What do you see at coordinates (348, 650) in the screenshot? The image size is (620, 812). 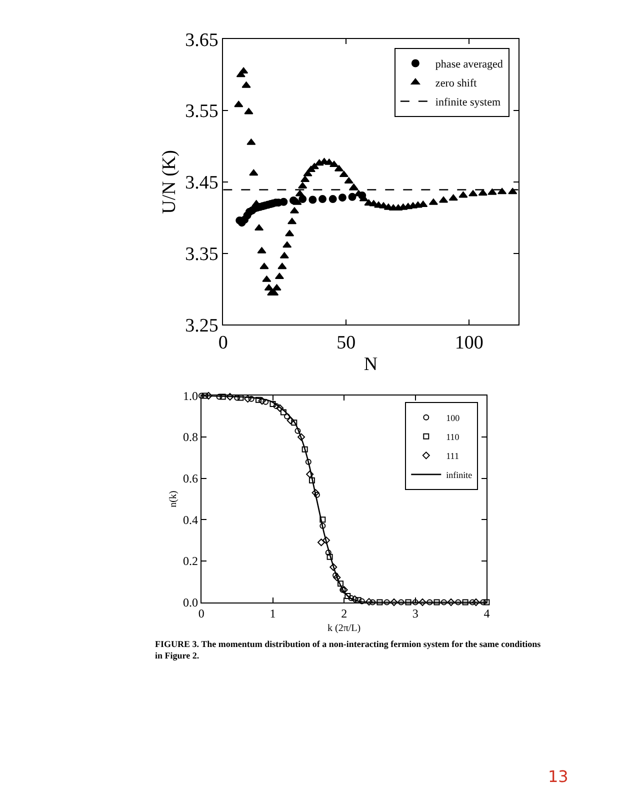 I see `caption: FIGURE 3. The momentum distribution of a non-interacting fermion system for the same conditions in Figure 2.` at bounding box center [348, 650].